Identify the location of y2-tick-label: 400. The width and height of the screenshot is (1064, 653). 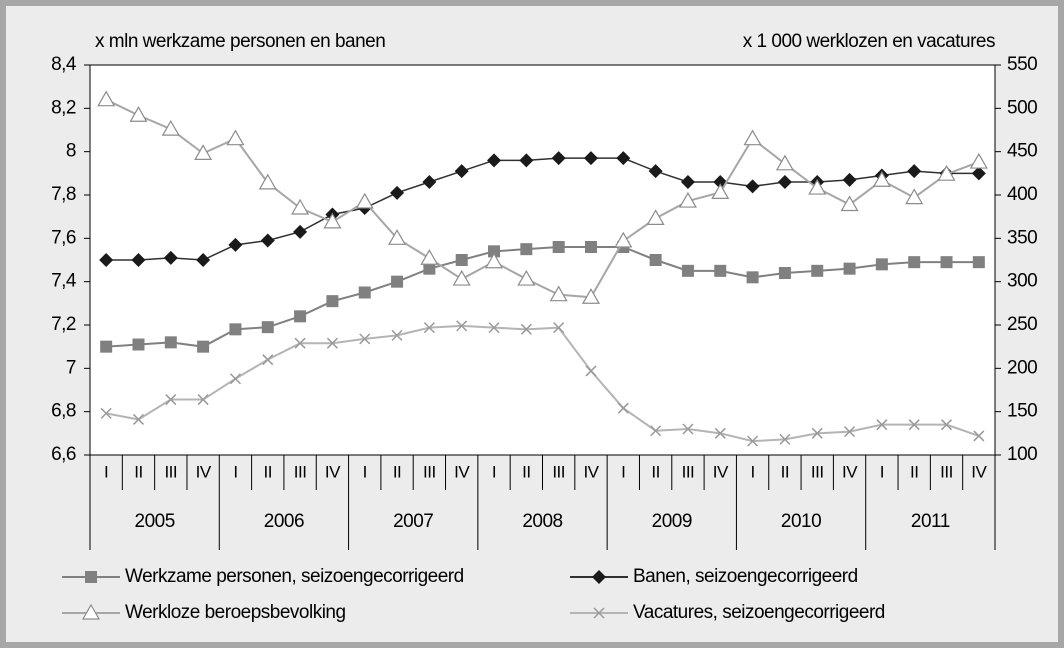
(1022, 194).